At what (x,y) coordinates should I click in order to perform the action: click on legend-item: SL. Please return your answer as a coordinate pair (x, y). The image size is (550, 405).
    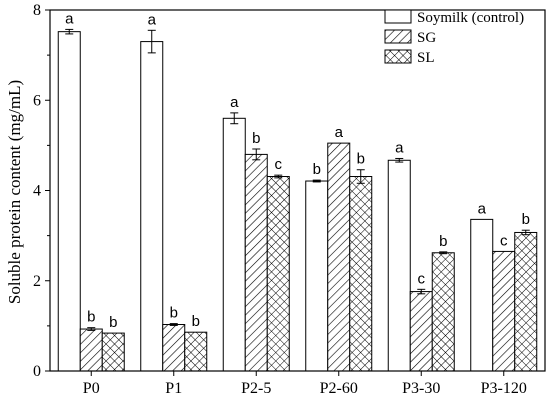
    Looking at the image, I should click on (409, 57).